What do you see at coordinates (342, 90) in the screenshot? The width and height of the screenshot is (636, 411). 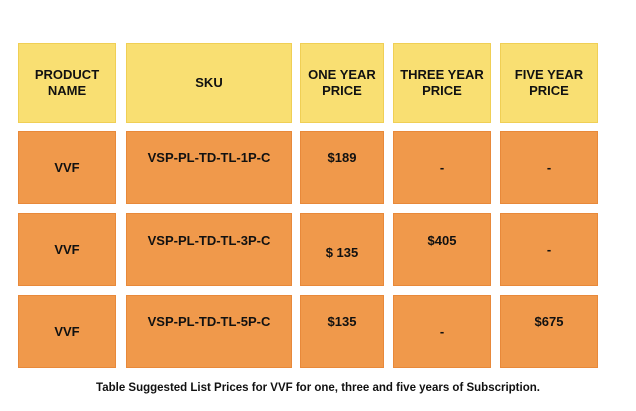 I see `header-one-year-line2: PRICE` at bounding box center [342, 90].